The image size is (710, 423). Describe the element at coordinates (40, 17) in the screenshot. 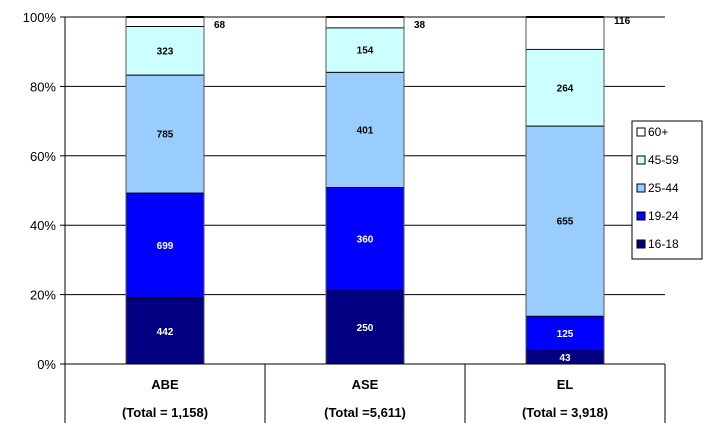

I see `y-tick-label: 100%` at that location.